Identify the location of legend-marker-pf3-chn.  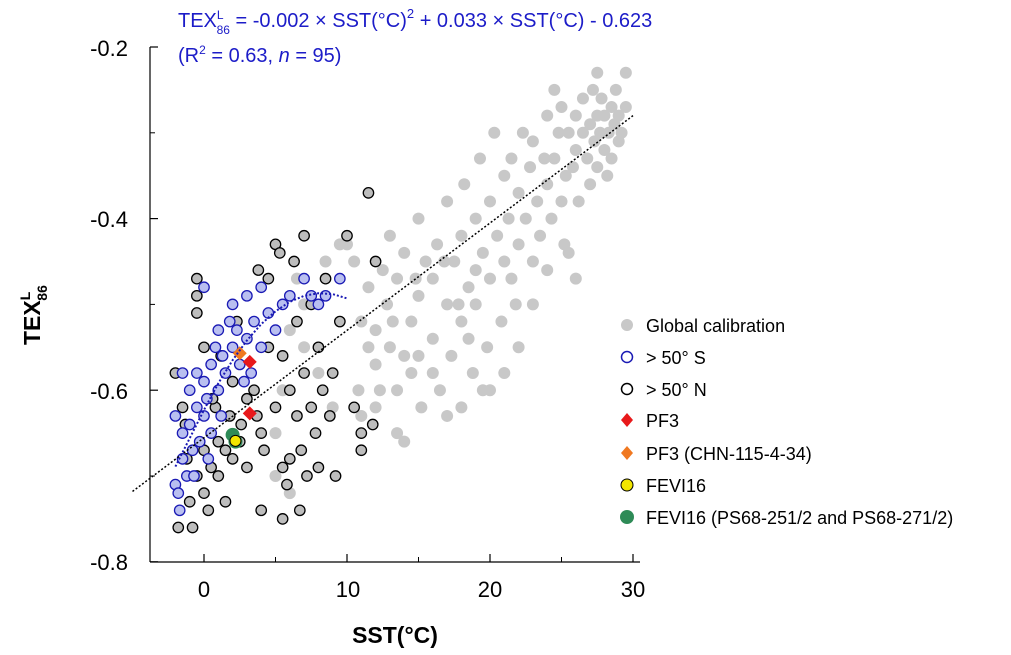
(627, 453).